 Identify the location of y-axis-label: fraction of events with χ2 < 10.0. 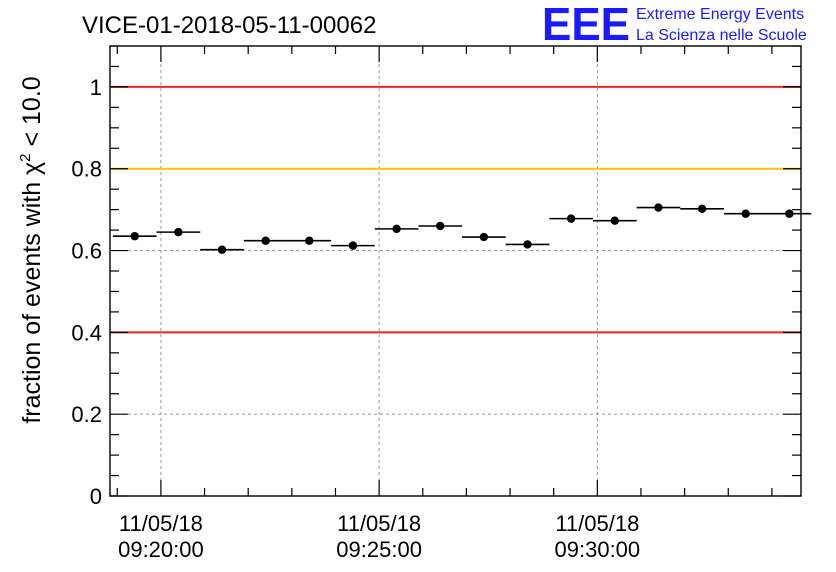
(31, 249).